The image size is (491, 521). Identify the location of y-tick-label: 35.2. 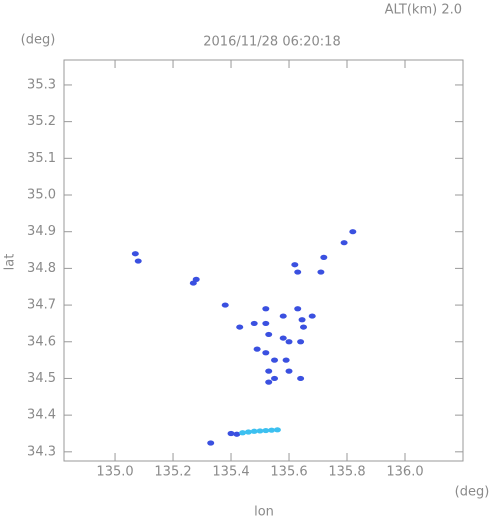
(41, 121).